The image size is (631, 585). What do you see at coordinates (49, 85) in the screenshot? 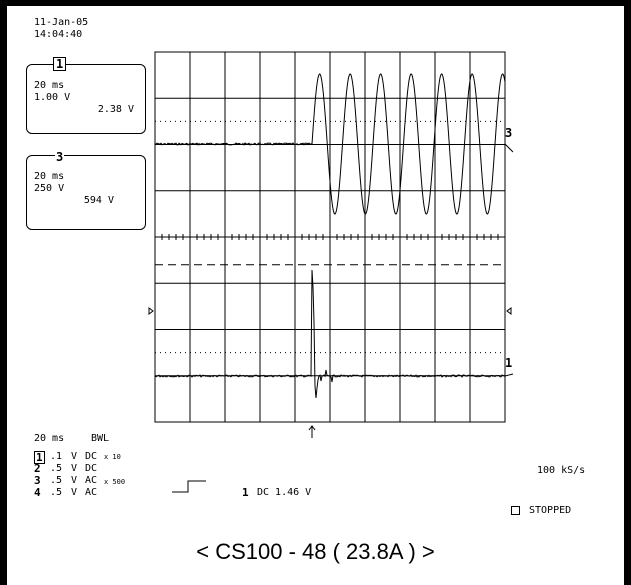
I see `channel-1-timebase: 20 ms` at bounding box center [49, 85].